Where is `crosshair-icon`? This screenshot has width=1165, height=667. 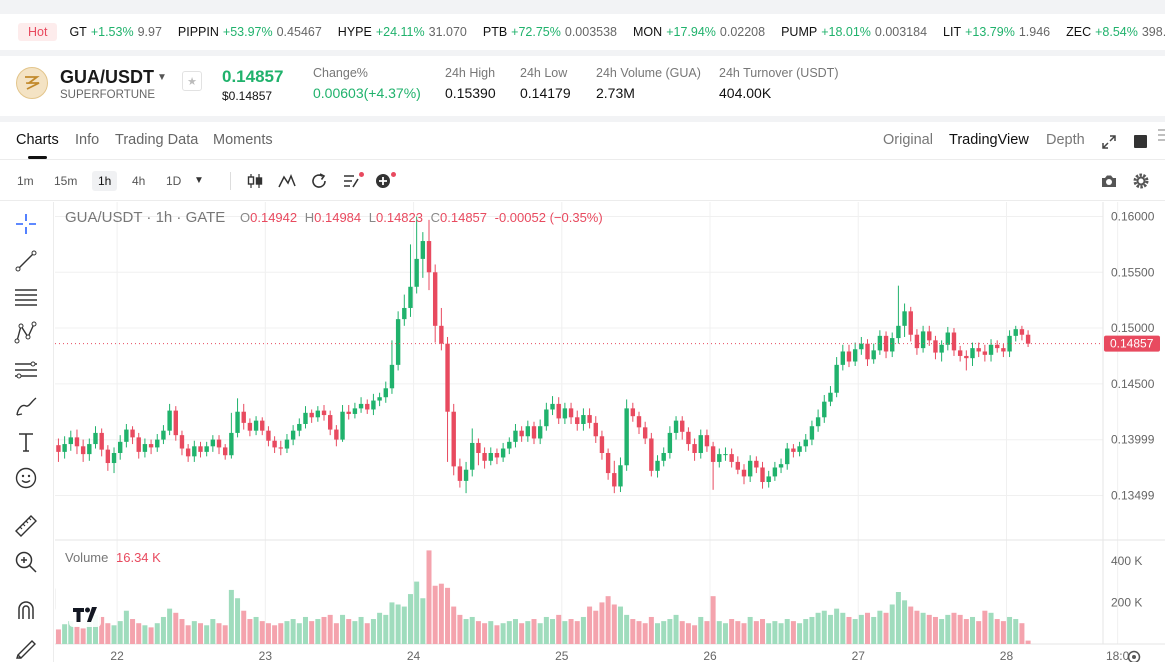
crosshair-icon is located at coordinates (26, 224).